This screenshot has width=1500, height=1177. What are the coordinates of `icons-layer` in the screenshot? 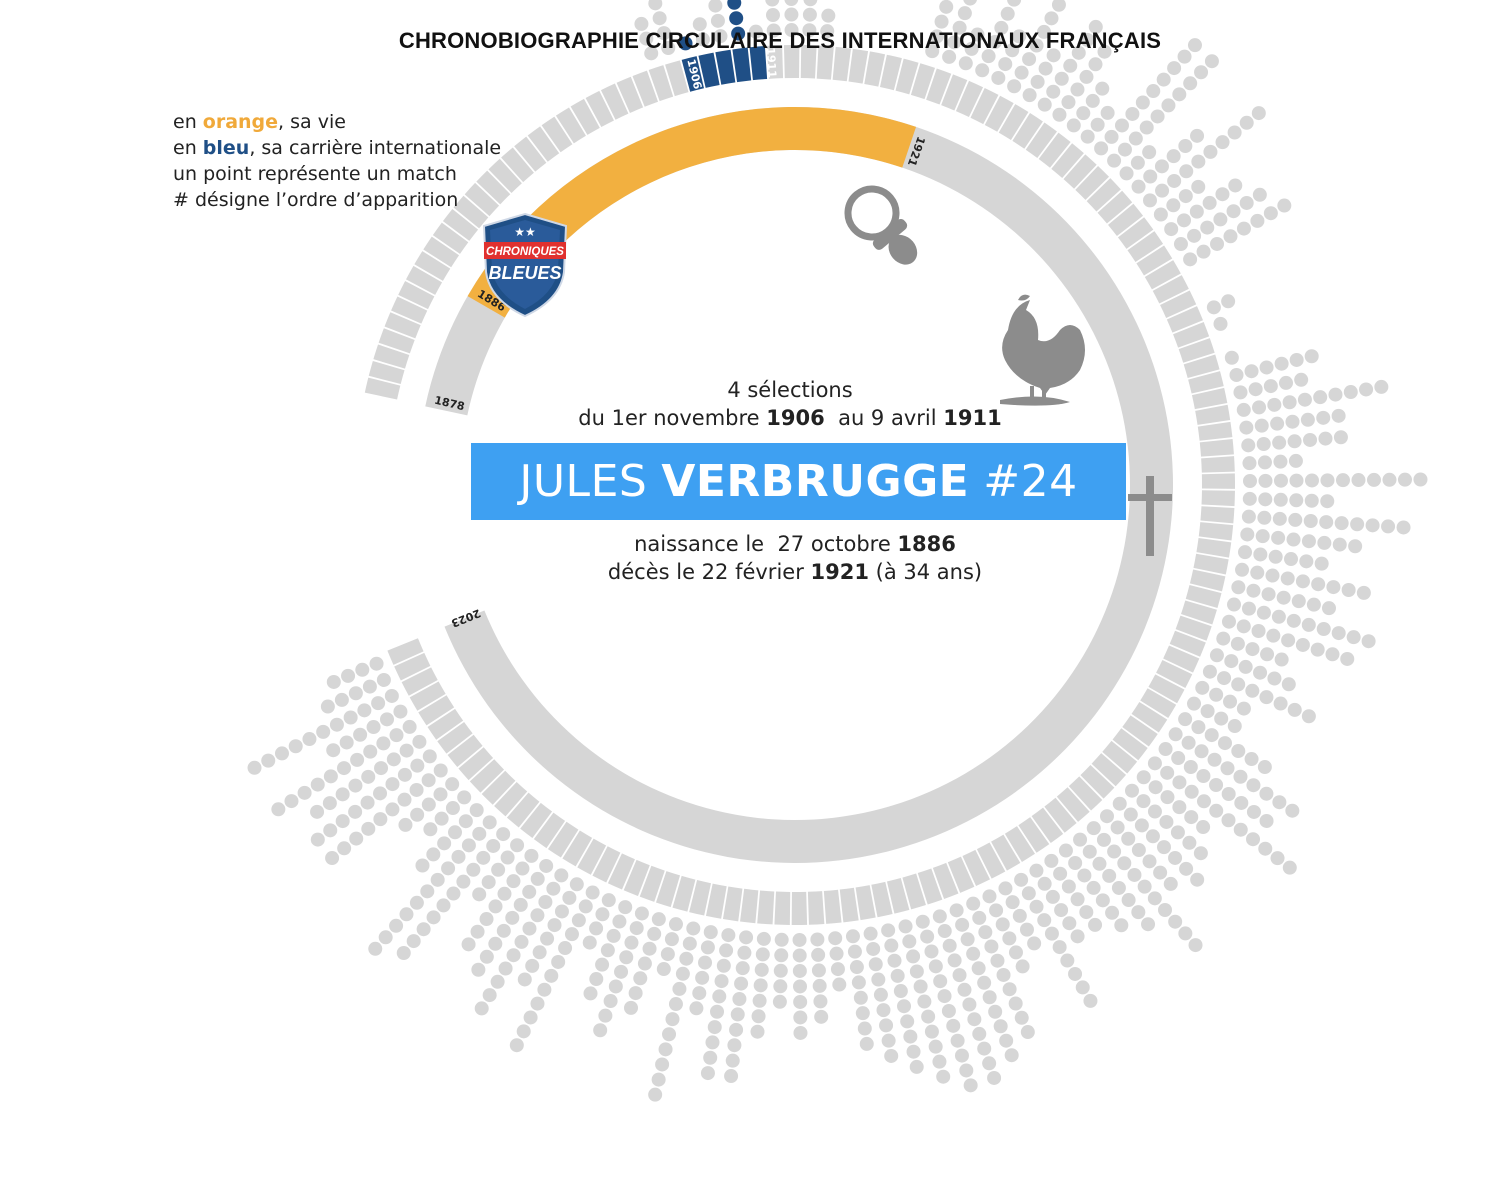 It's located at (1008, 370).